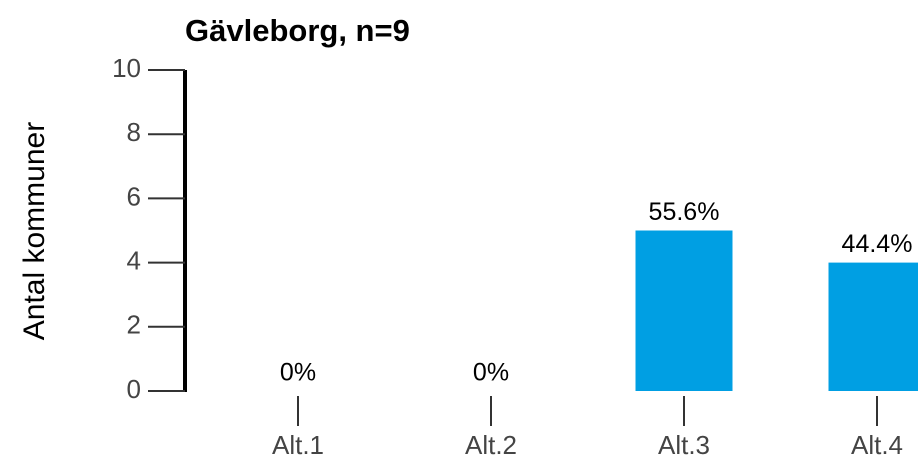 The width and height of the screenshot is (918, 462). Describe the element at coordinates (134, 325) in the screenshot. I see `y-tick-label: 2` at that location.